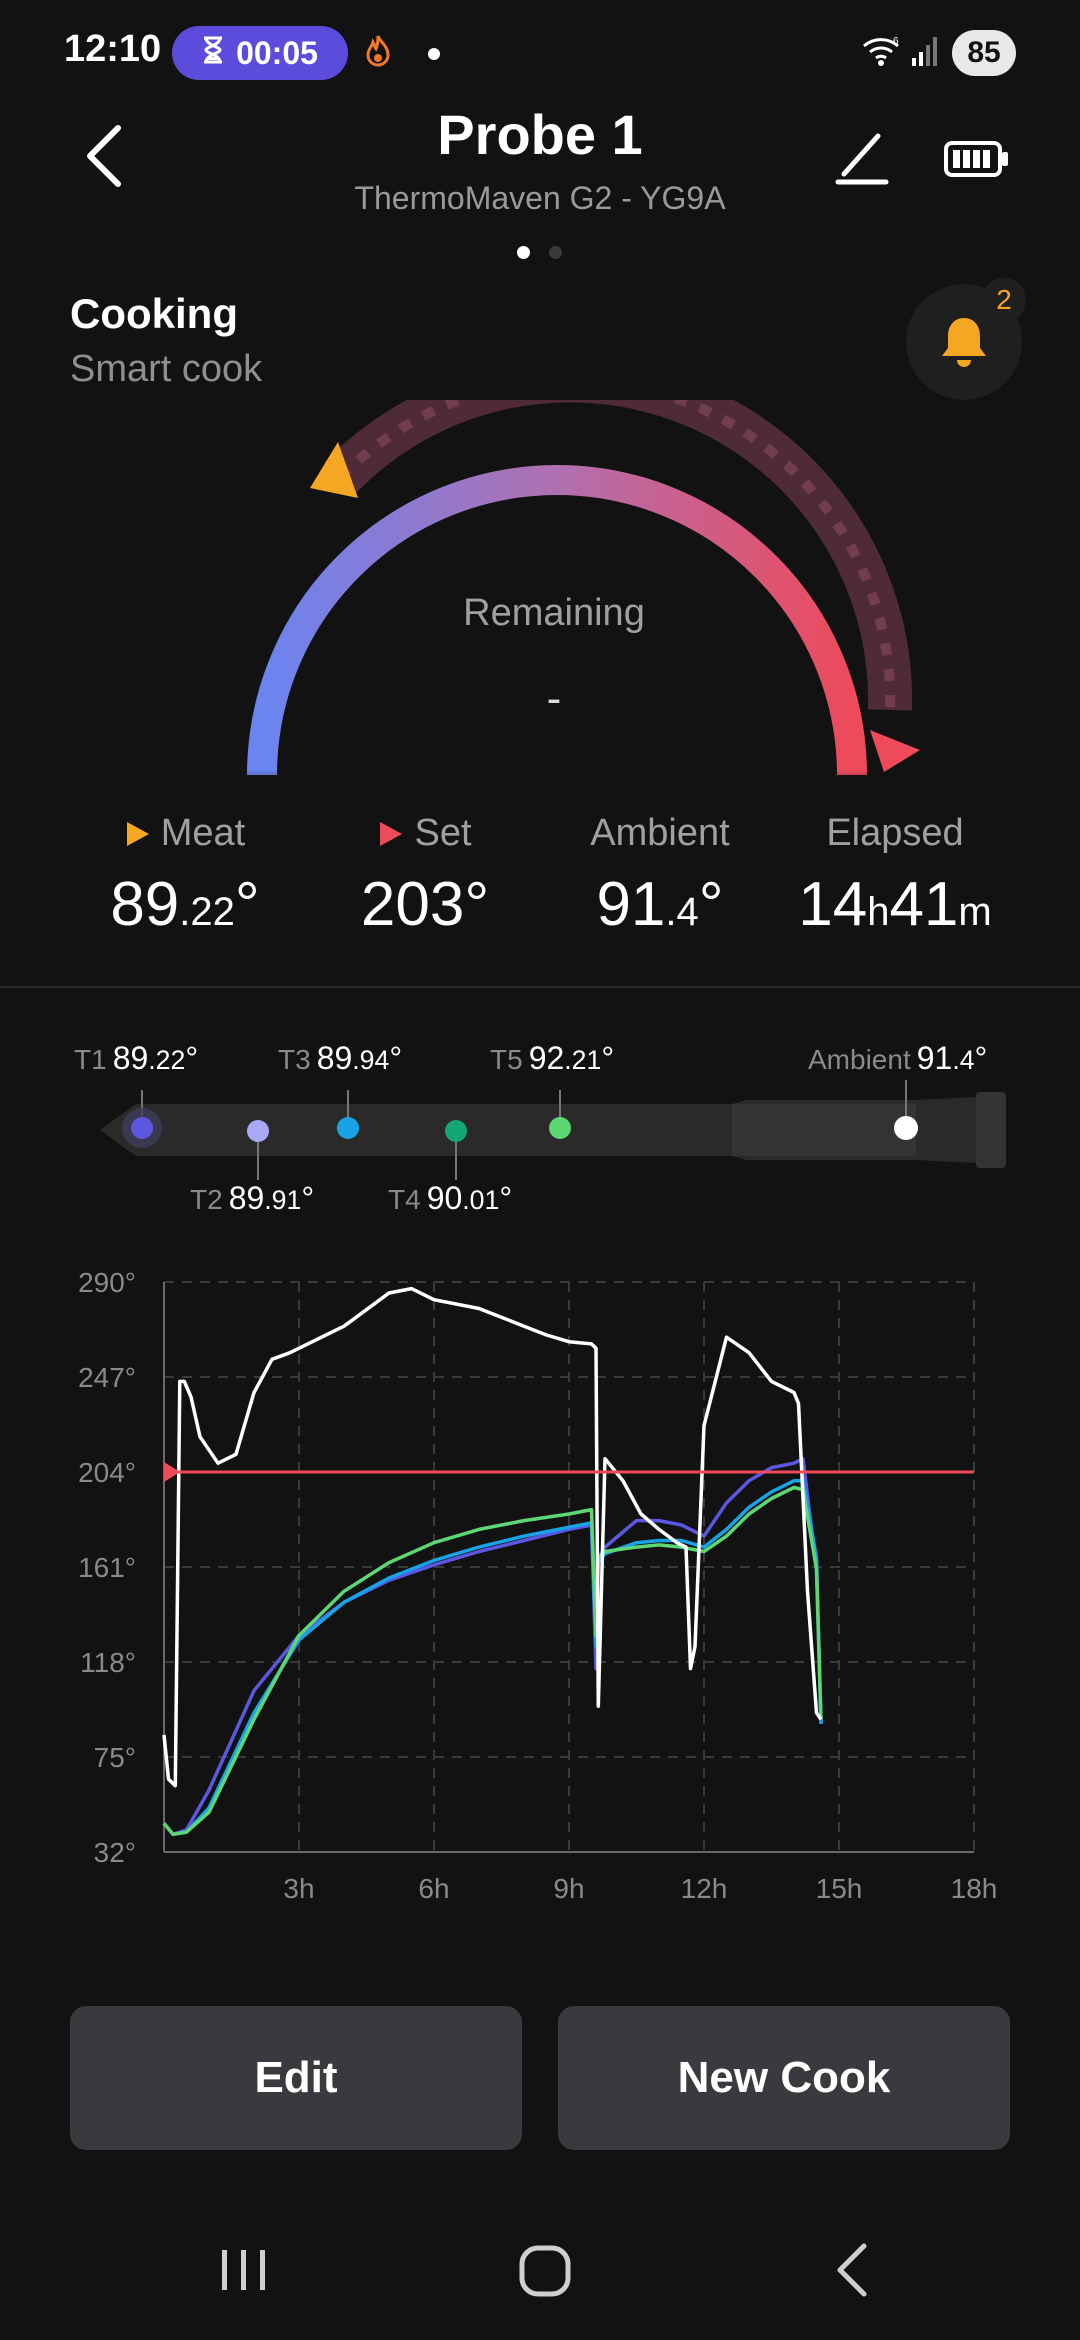 This screenshot has width=1080, height=2340. What do you see at coordinates (244, 2272) in the screenshot?
I see `recent-apps-icon` at bounding box center [244, 2272].